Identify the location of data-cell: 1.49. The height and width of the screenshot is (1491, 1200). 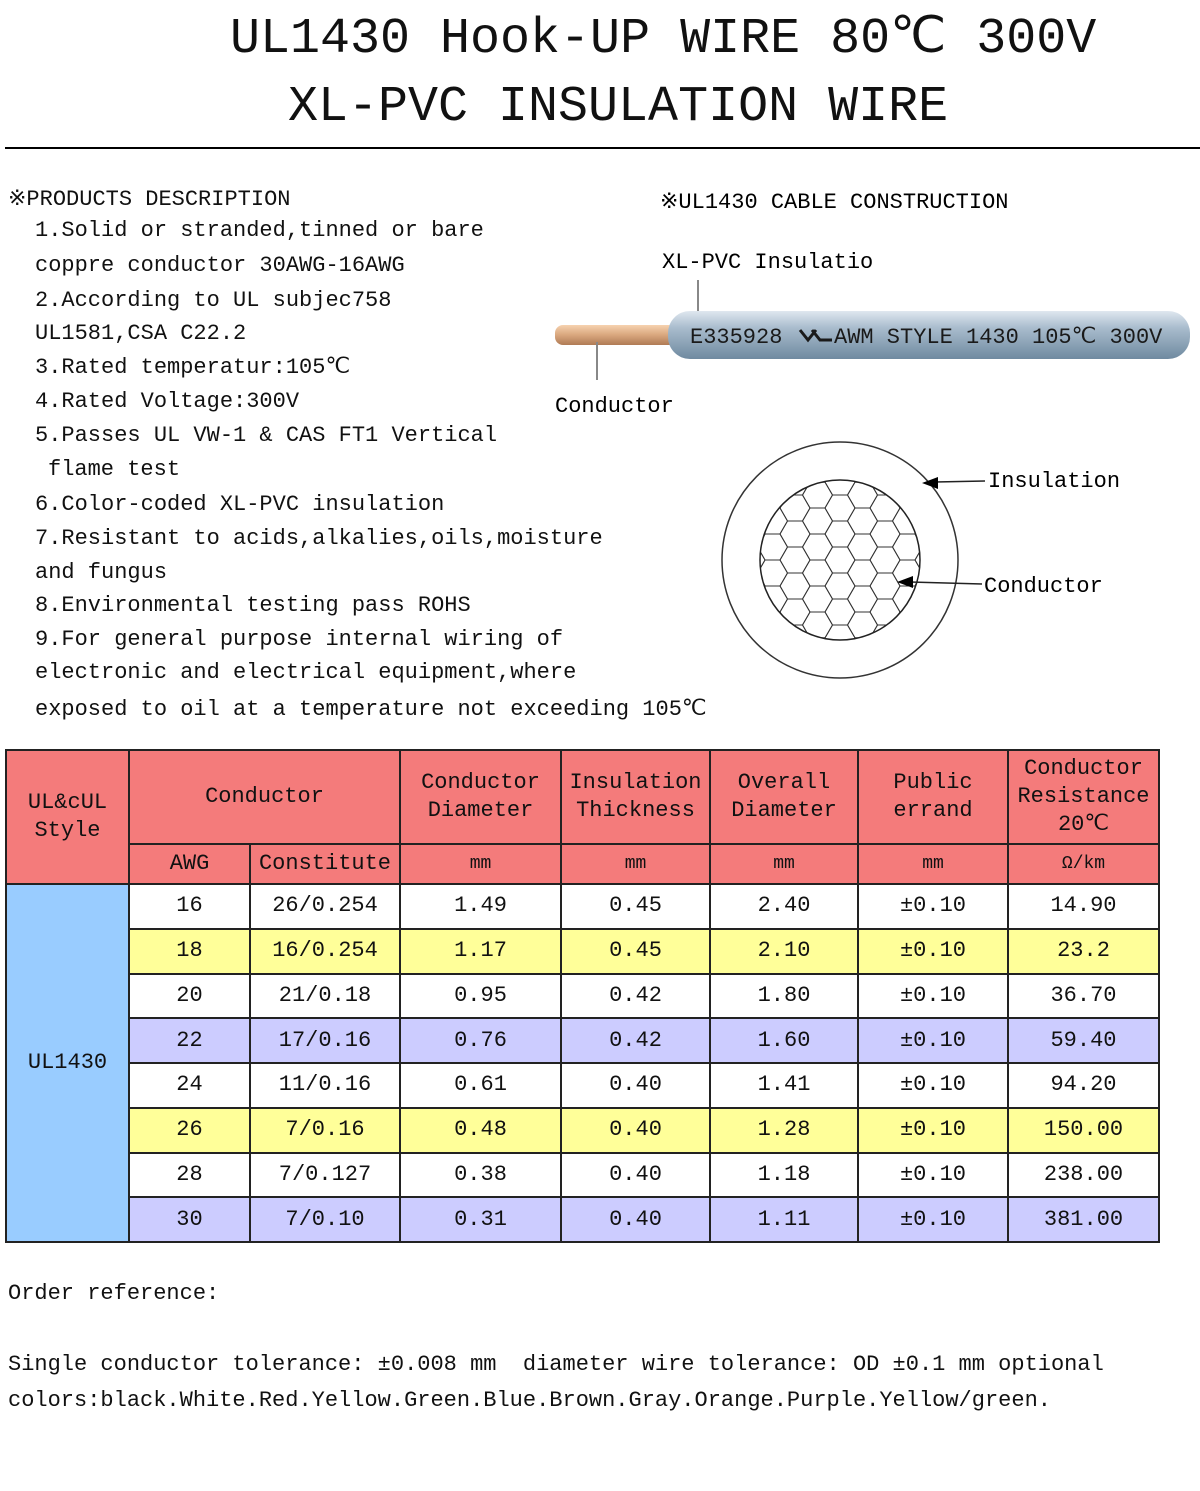
(480, 906).